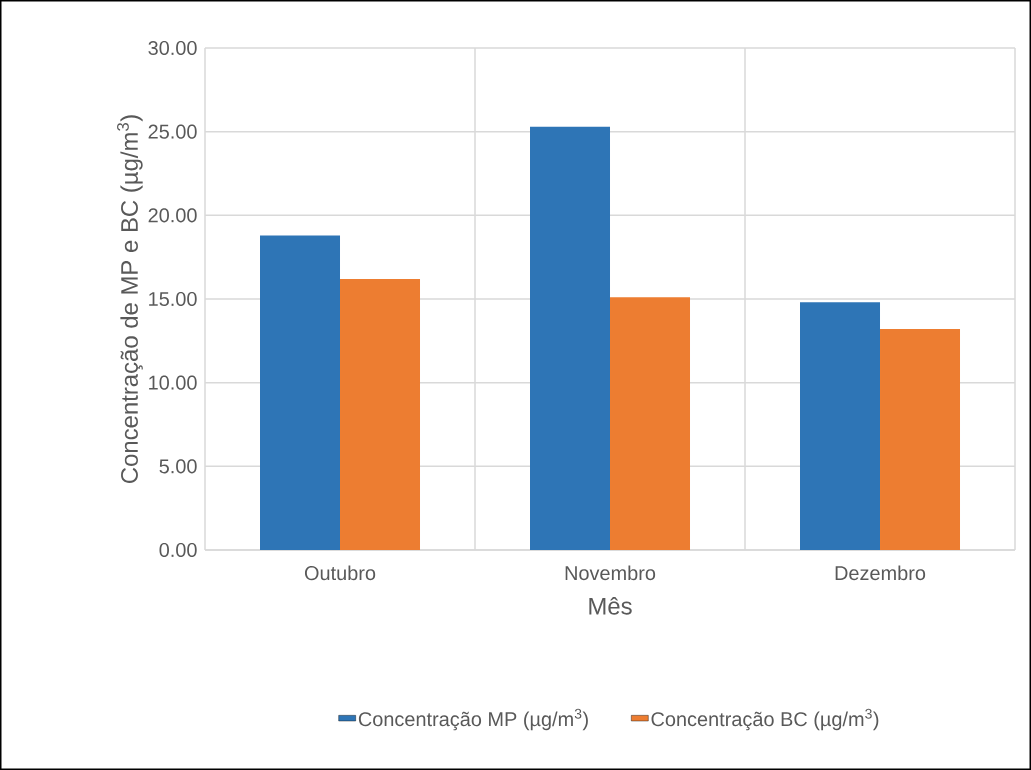 The height and width of the screenshot is (770, 1031). What do you see at coordinates (178, 466) in the screenshot?
I see `y-tick-label: 5.00` at bounding box center [178, 466].